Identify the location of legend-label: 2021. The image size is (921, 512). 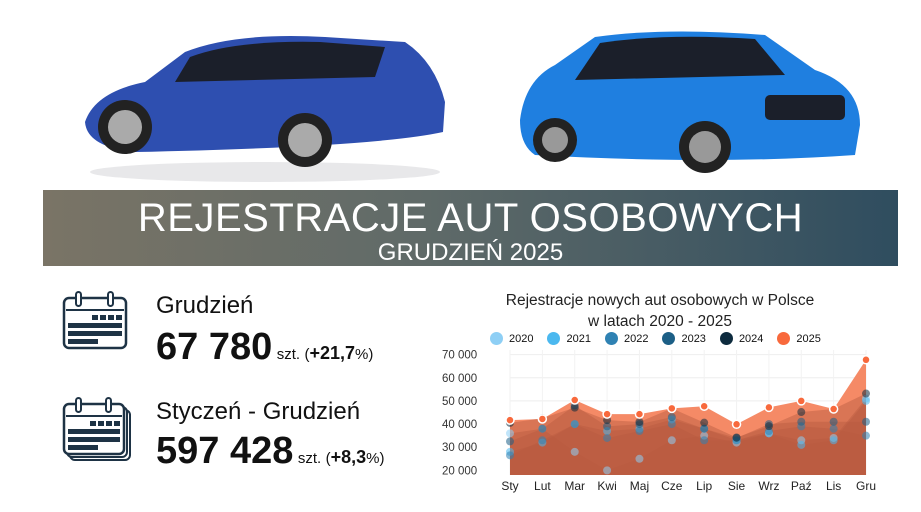
(578, 338).